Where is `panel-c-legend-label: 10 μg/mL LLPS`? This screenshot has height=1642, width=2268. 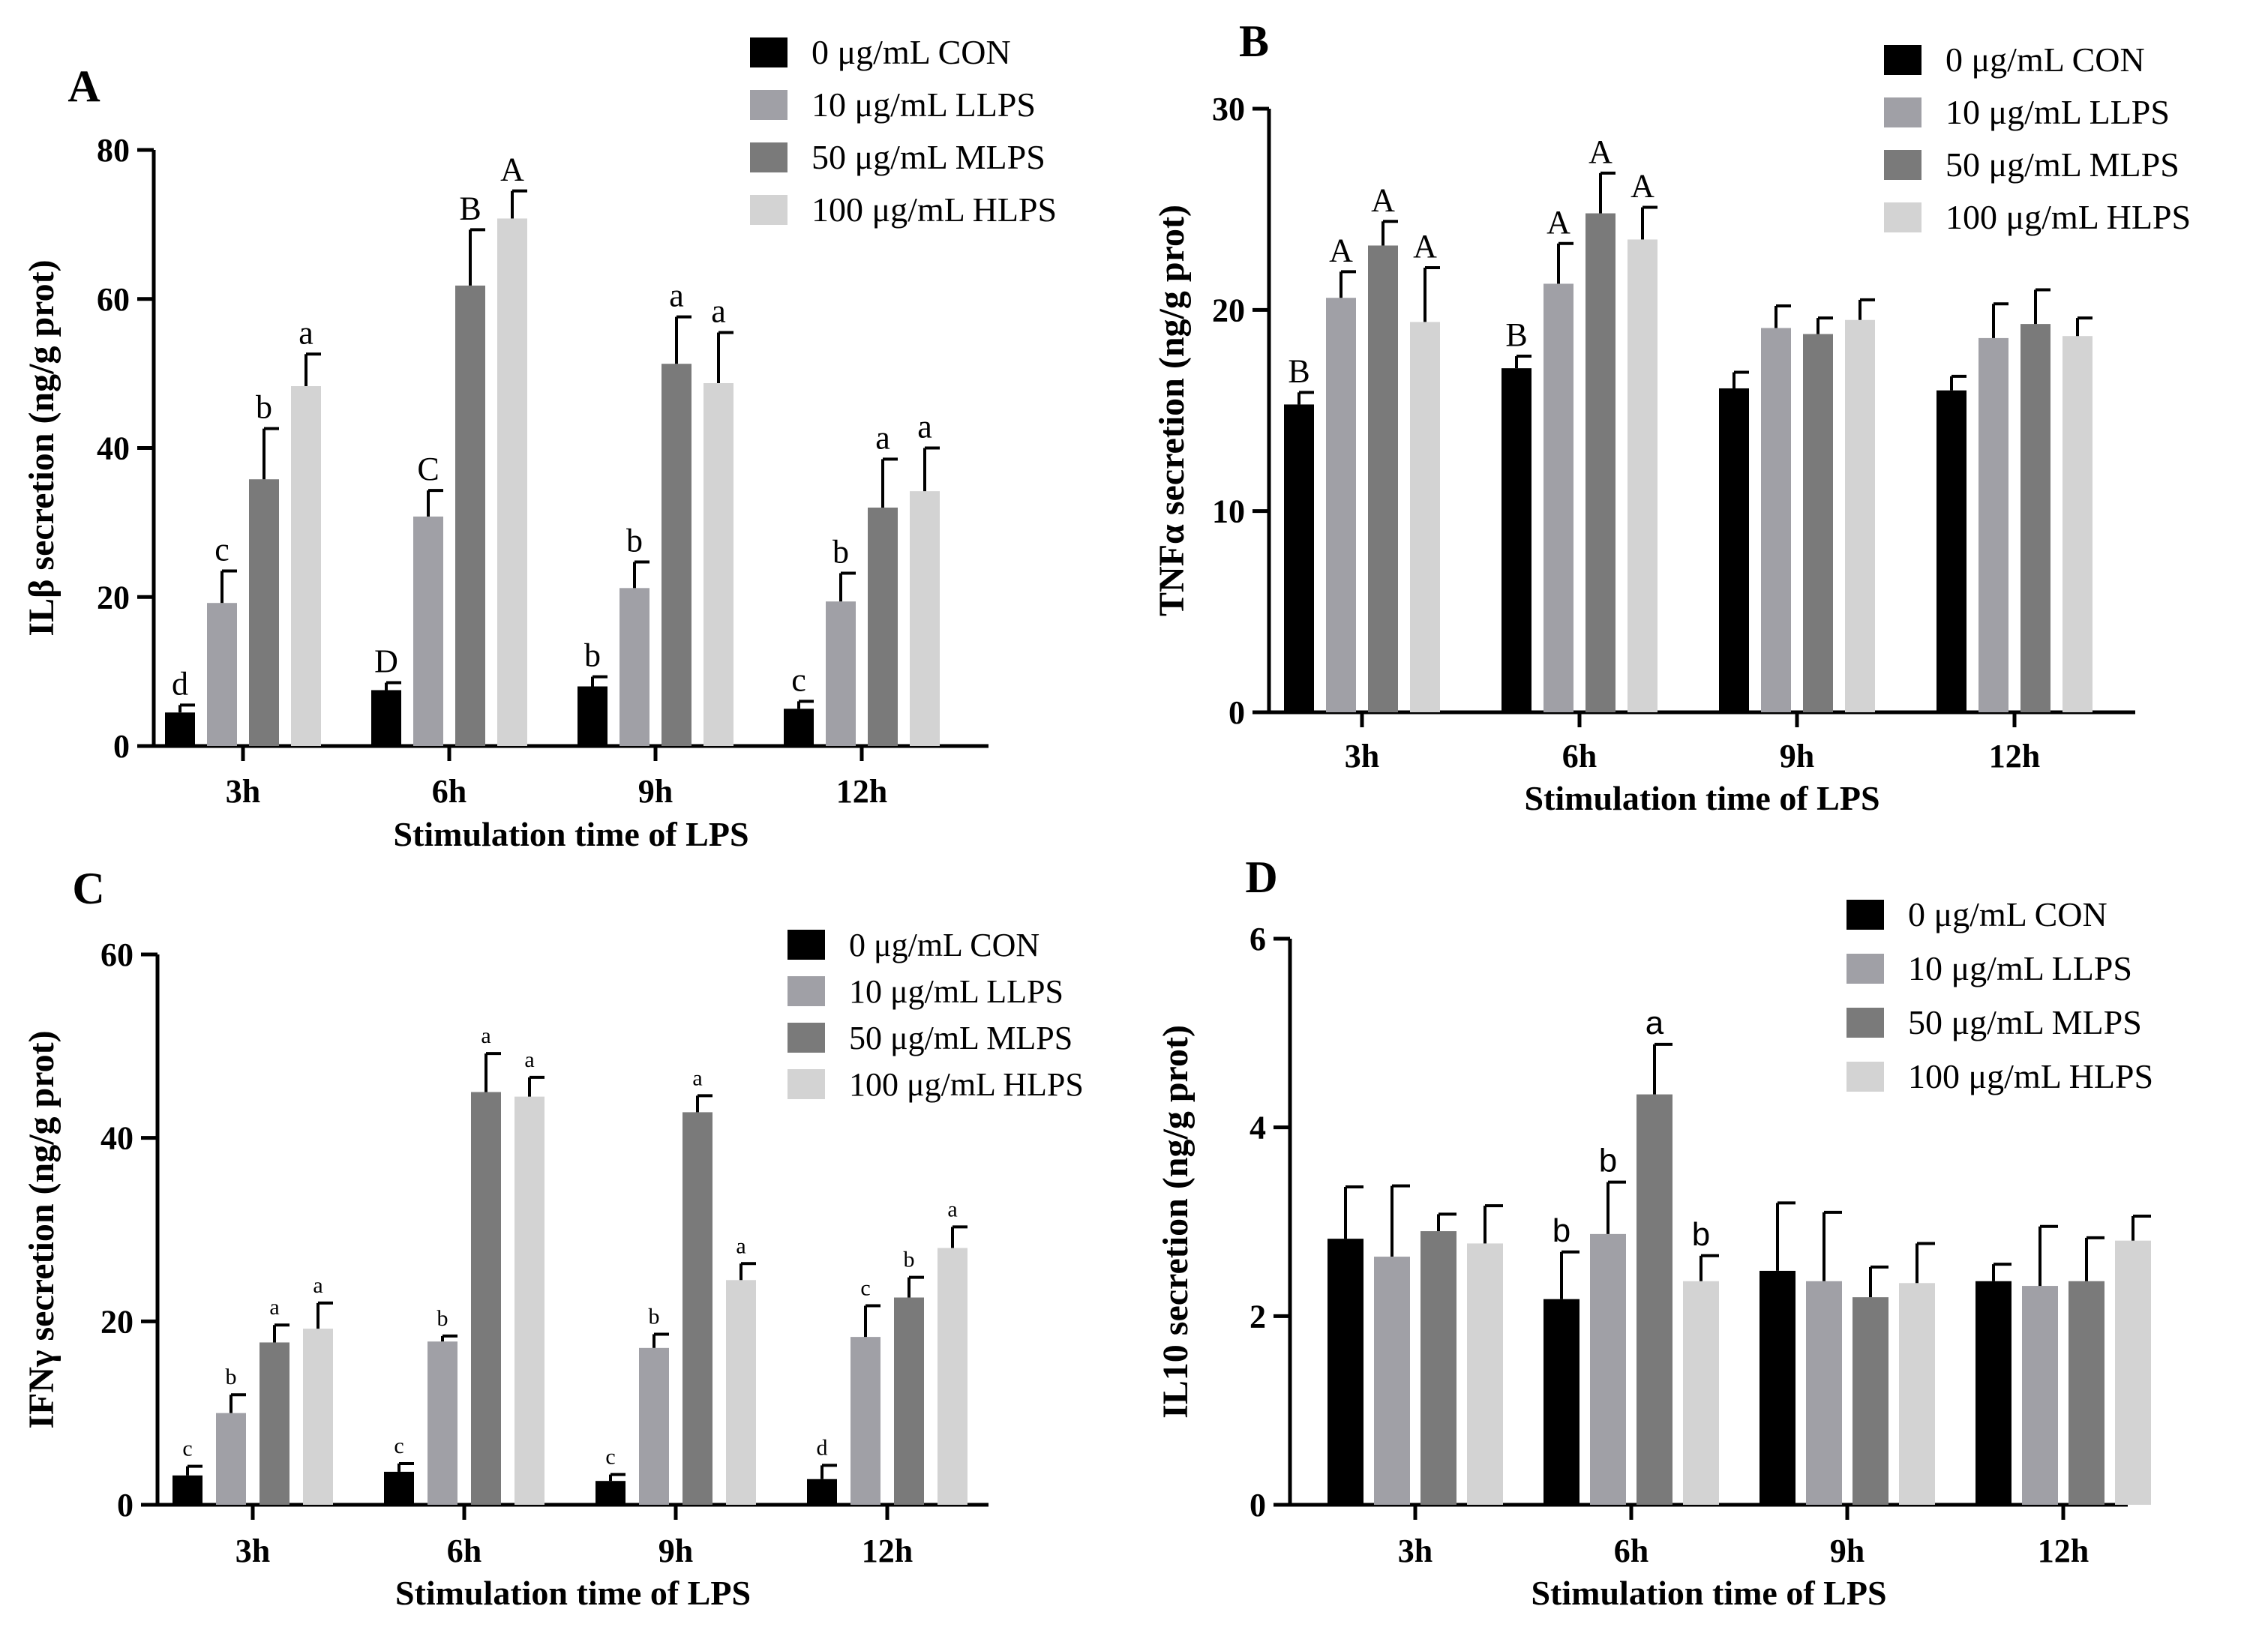 panel-c-legend-label: 10 μg/mL LLPS is located at coordinates (956, 992).